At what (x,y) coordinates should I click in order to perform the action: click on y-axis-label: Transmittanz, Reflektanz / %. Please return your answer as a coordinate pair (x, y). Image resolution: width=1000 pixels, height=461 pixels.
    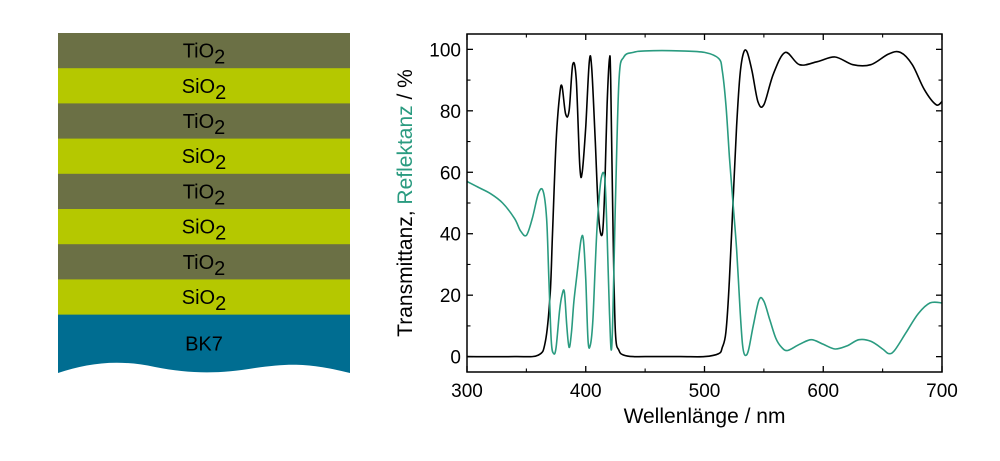
    Looking at the image, I should click on (405, 203).